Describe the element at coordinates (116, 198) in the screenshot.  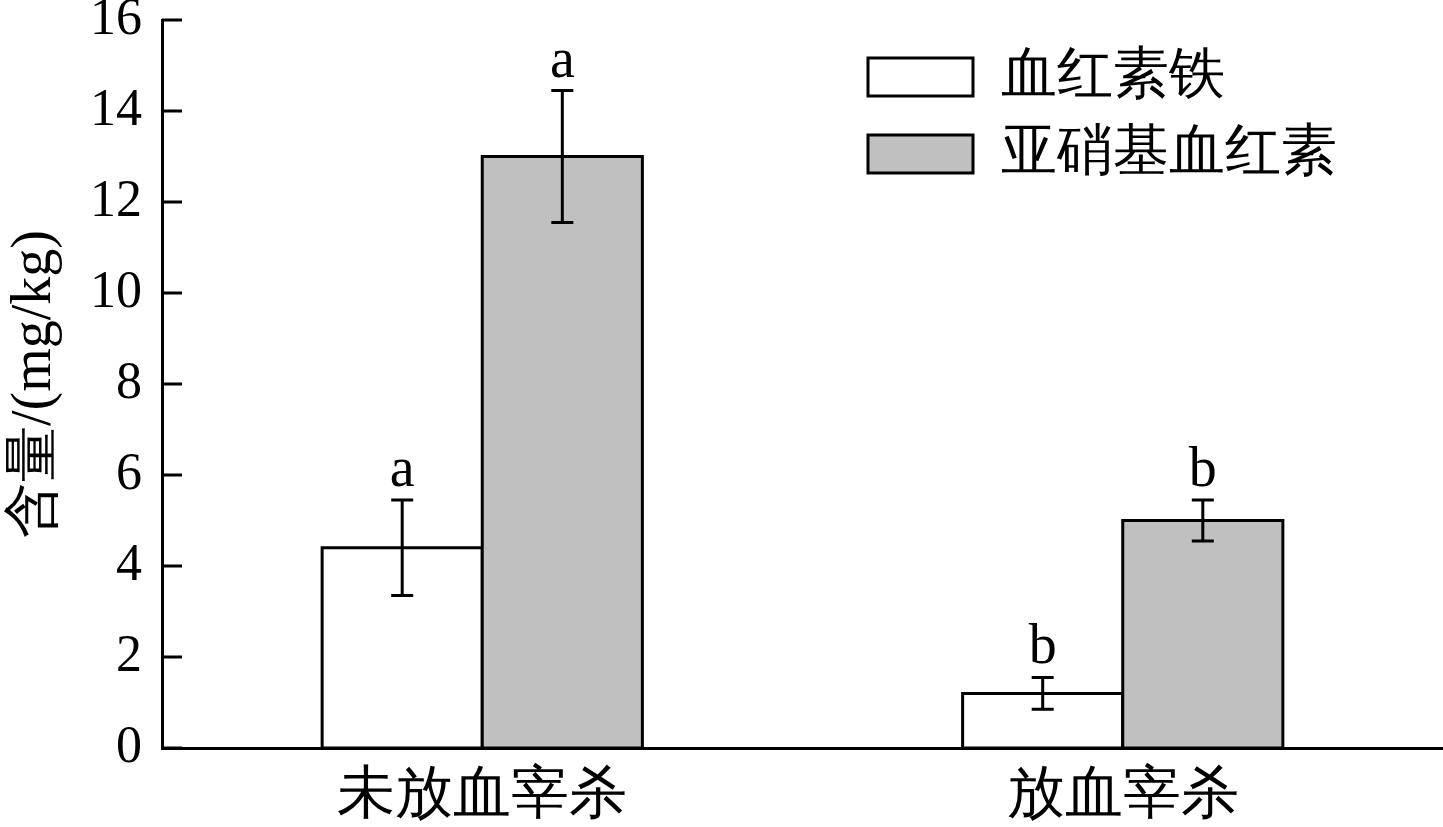
I see `y-tick-label: 12` at that location.